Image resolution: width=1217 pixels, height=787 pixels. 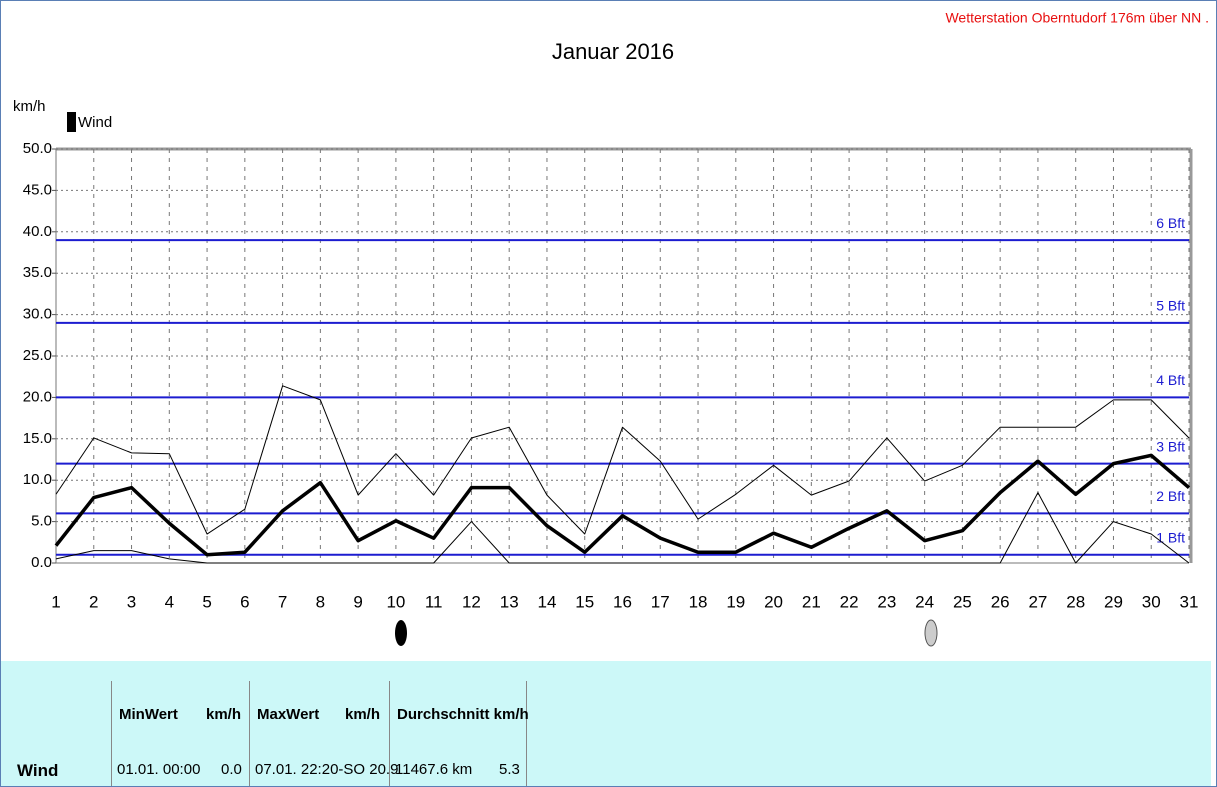 I want to click on legend-swatch, so click(x=71, y=122).